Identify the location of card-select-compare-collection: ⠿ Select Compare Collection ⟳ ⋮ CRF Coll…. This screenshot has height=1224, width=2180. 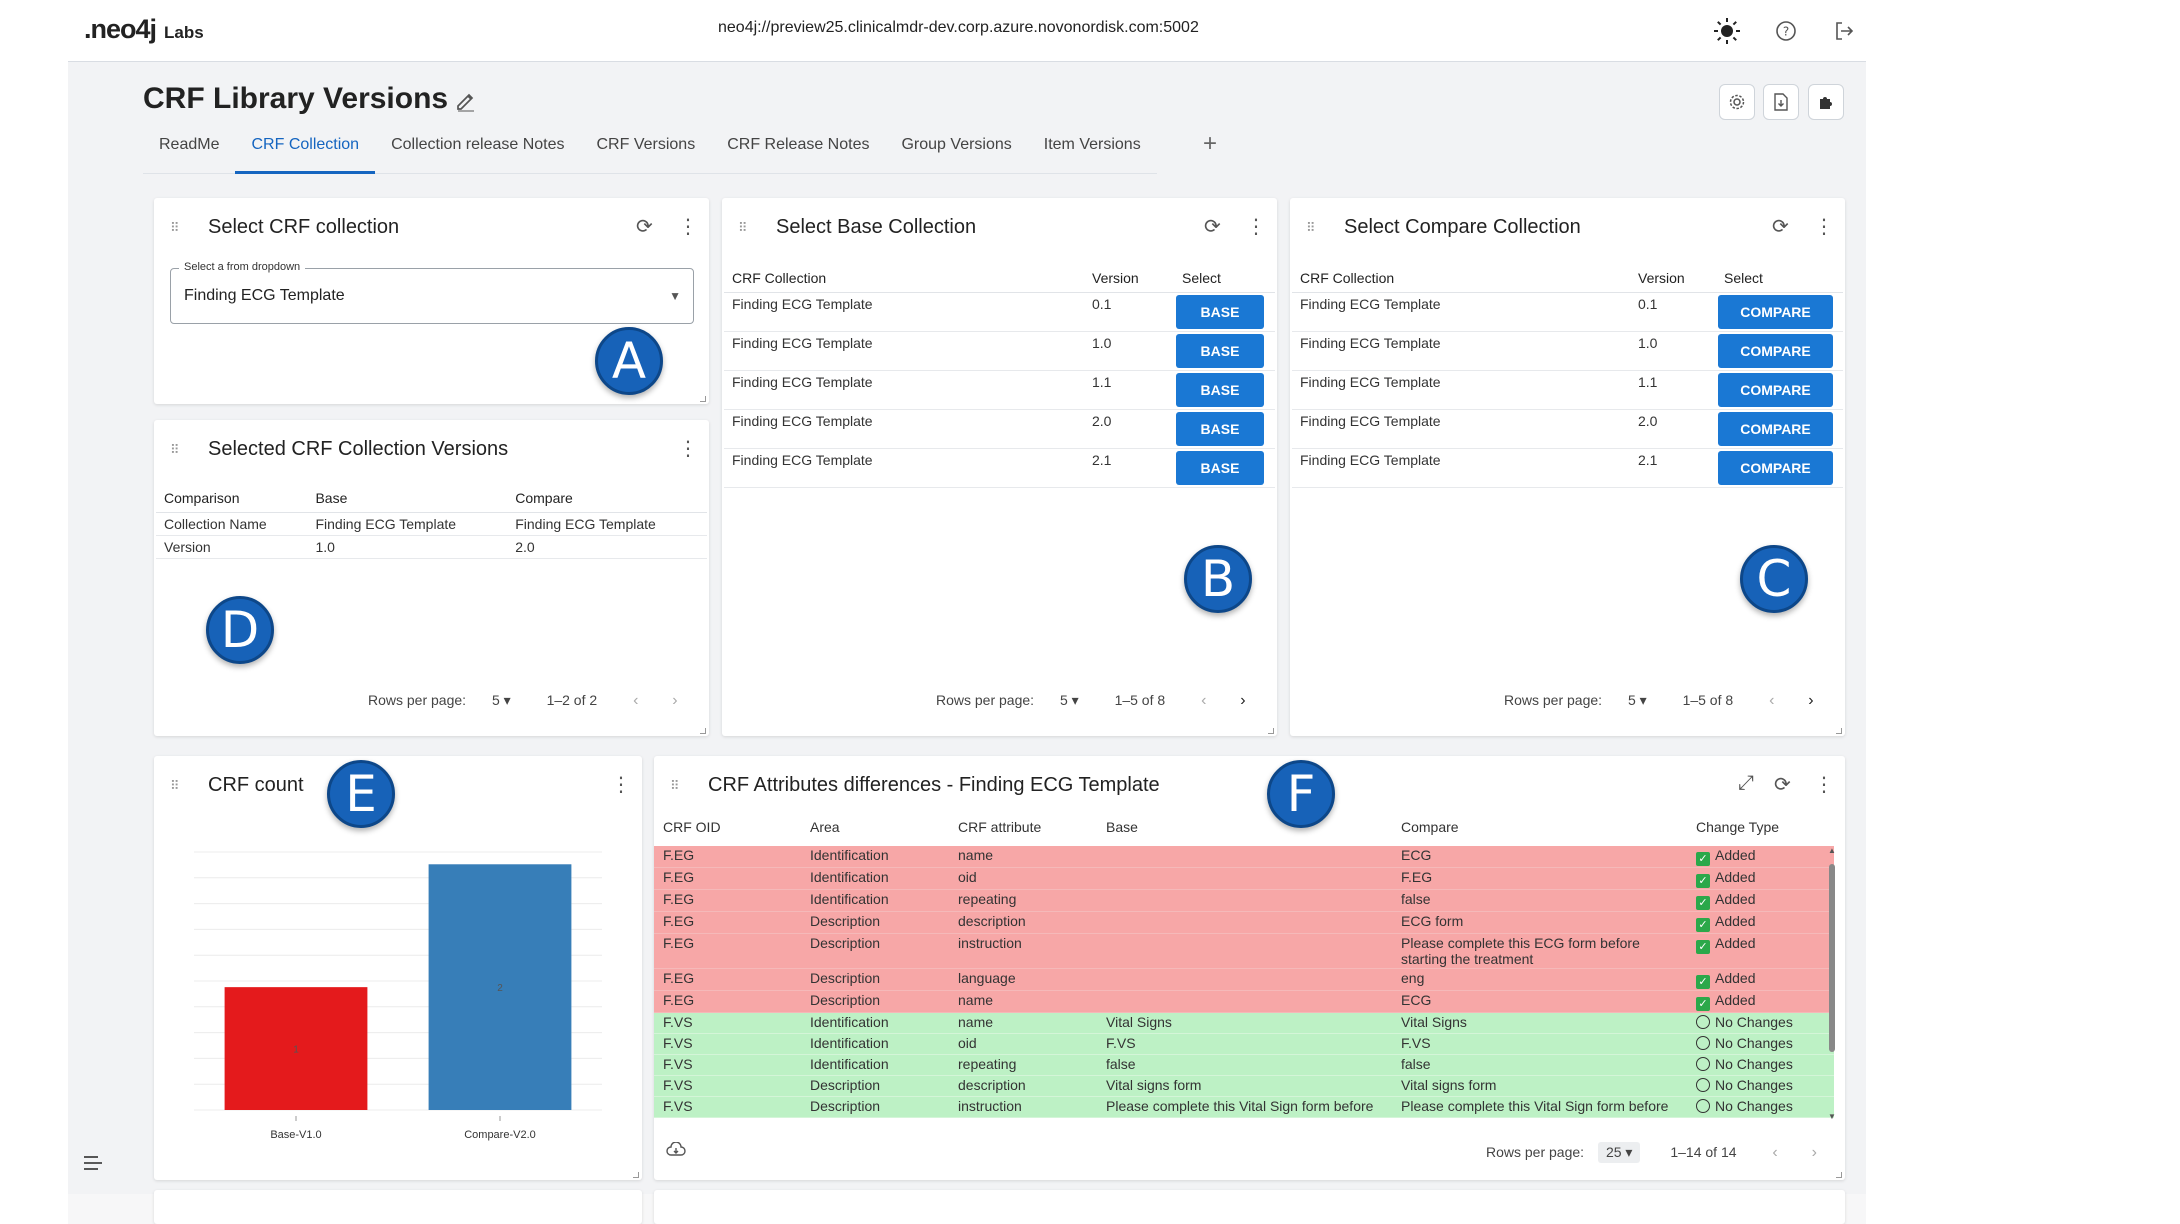
(1567, 467).